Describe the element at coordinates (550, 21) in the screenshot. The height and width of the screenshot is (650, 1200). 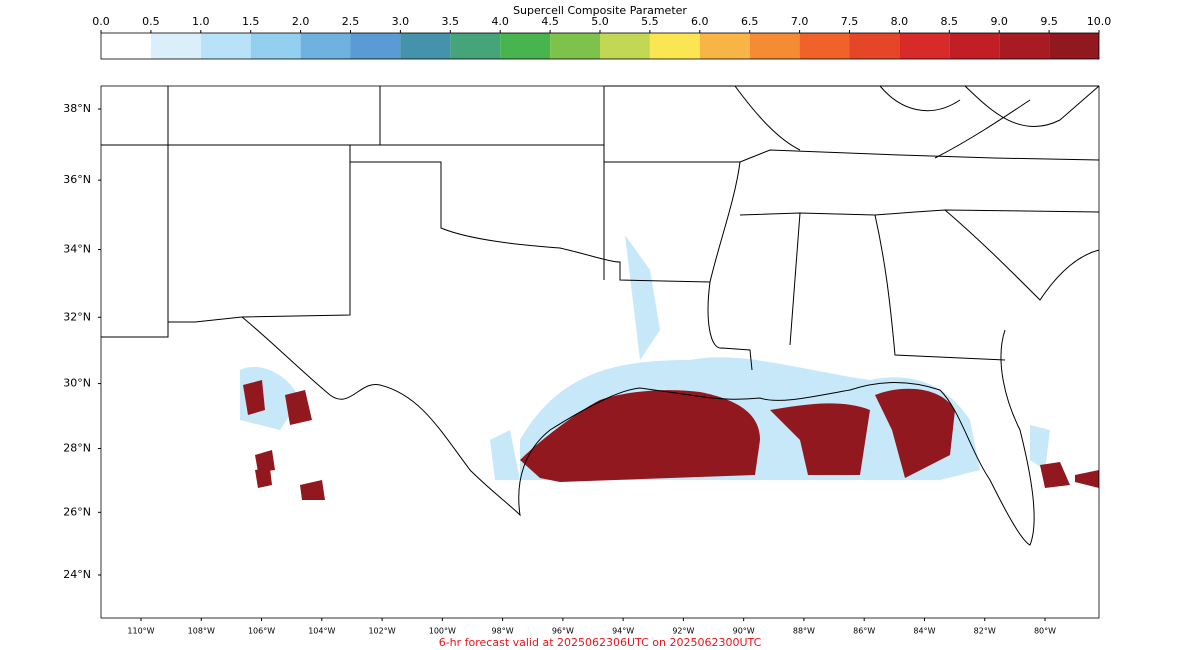
I see `colorbar-tick-label: 4.5` at that location.